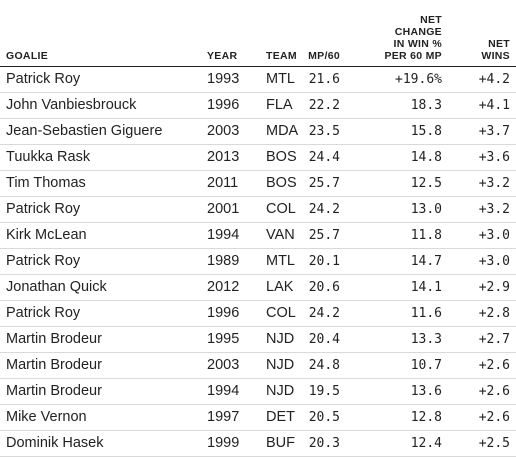 The width and height of the screenshot is (516, 457). I want to click on cell-mp60: 20.1, so click(324, 261).